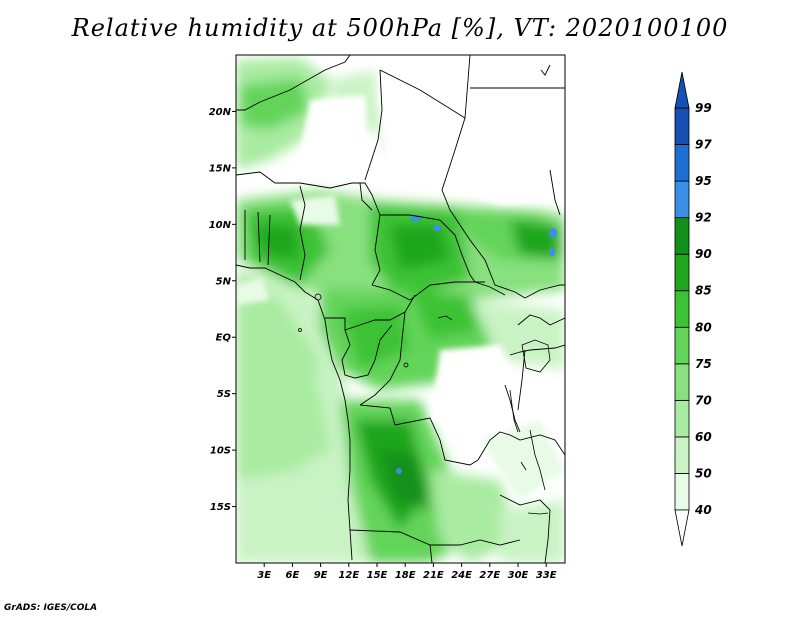  Describe the element at coordinates (476, 344) in the screenshot. I see `saturation-spots` at that location.